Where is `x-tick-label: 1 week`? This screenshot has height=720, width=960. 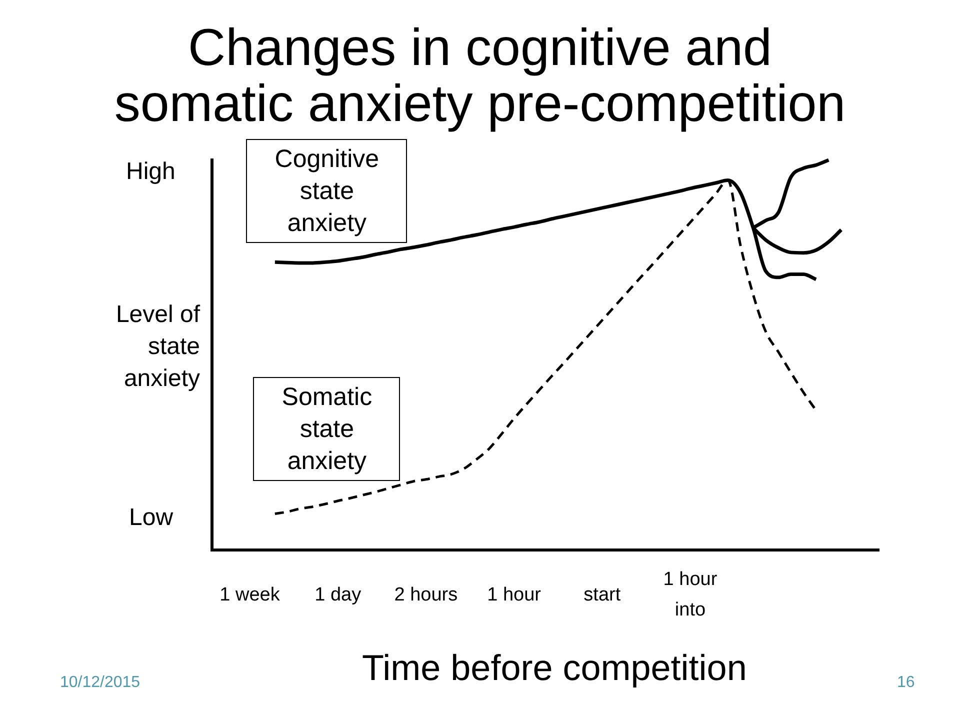 x-tick-label: 1 week is located at coordinates (250, 595).